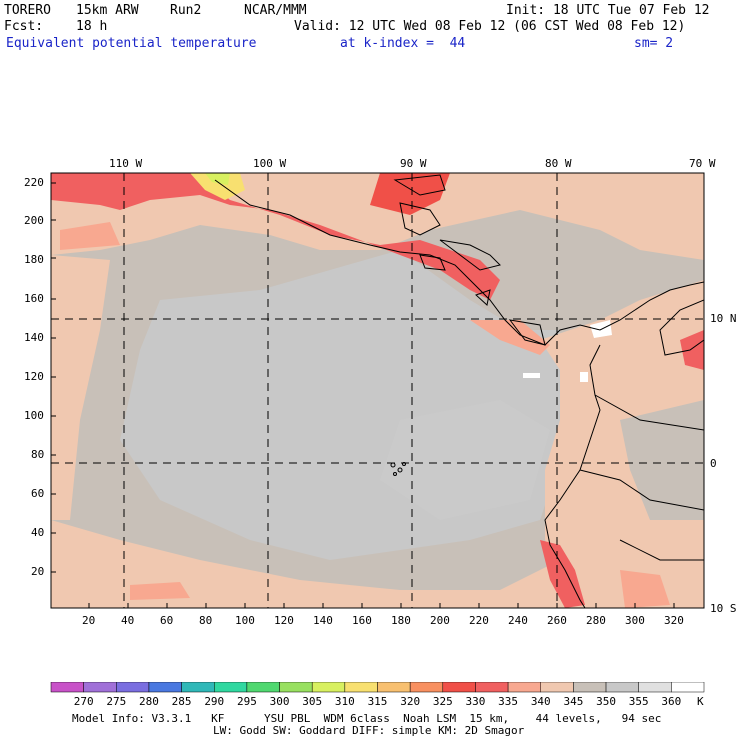 Image resolution: width=740 pixels, height=740 pixels. What do you see at coordinates (635, 620) in the screenshot?
I see `x-tick: 300` at bounding box center [635, 620].